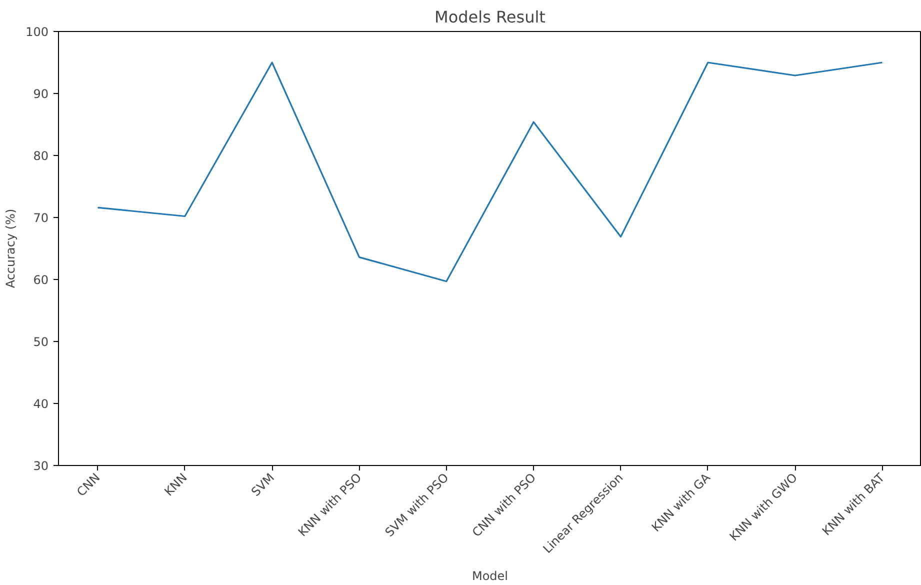 The image size is (921, 585). I want to click on y-tick-label: 70, so click(41, 218).